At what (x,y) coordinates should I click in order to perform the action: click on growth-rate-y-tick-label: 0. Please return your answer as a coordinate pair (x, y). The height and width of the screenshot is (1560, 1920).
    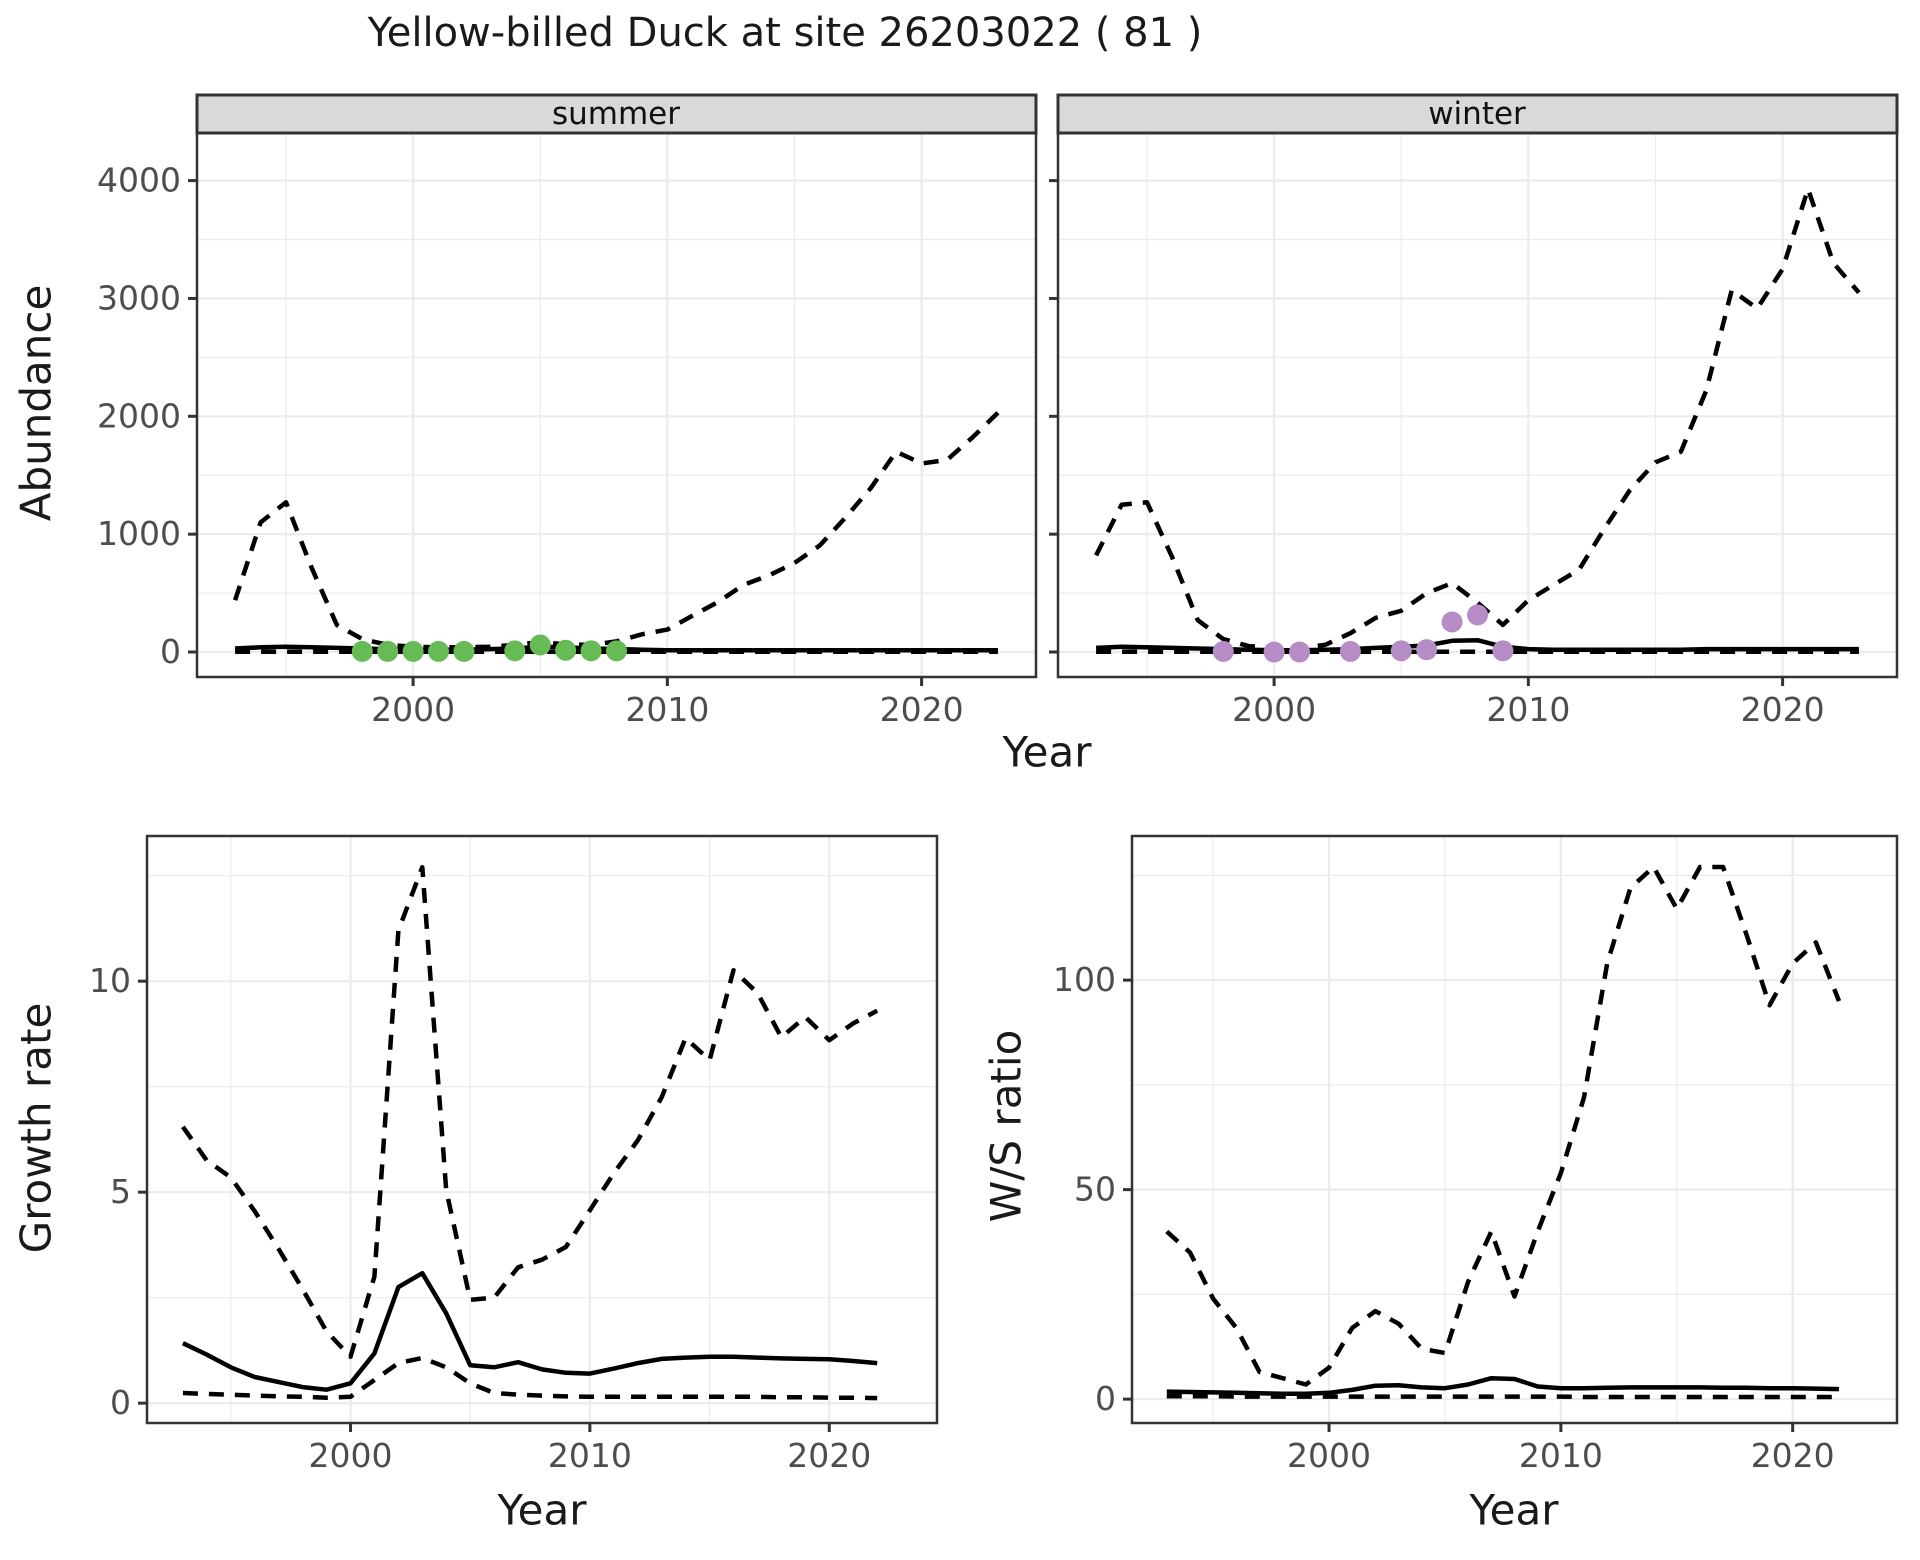
    Looking at the image, I should click on (120, 1402).